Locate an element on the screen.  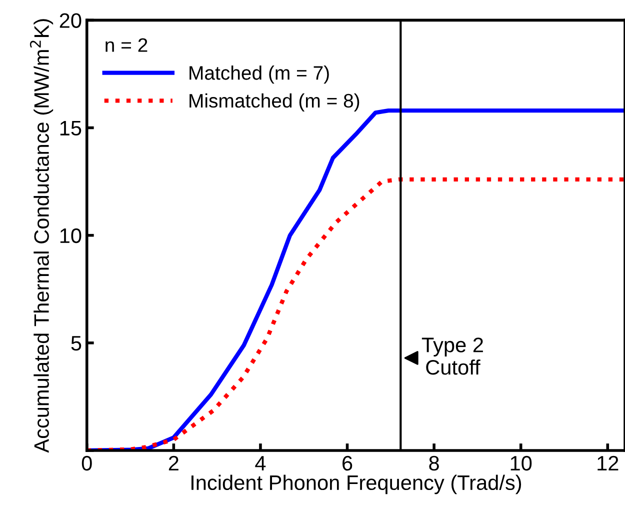
y-tick-label: 5 is located at coordinates (76, 343).